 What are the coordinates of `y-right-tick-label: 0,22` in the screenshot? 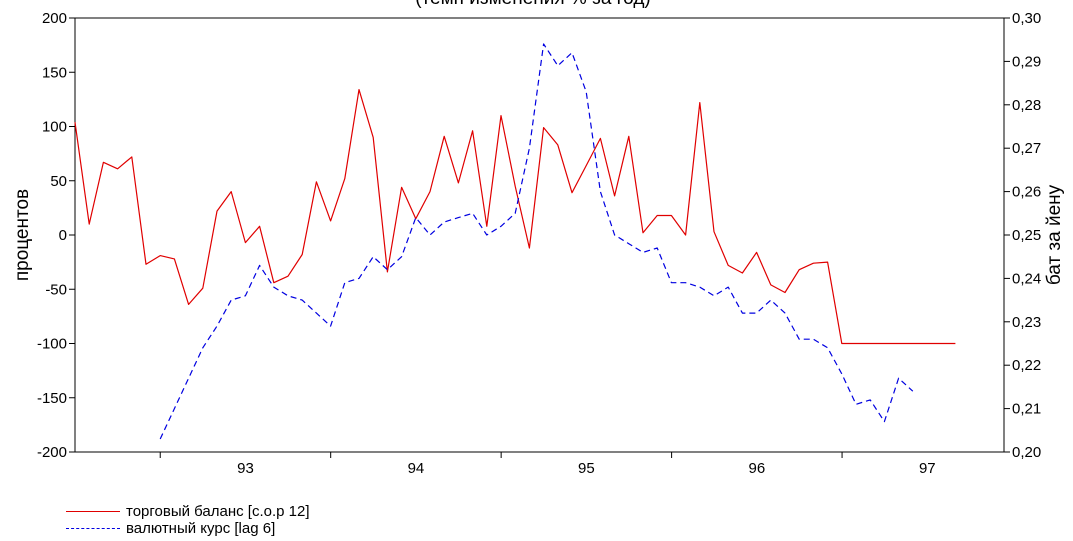 It's located at (1026, 365).